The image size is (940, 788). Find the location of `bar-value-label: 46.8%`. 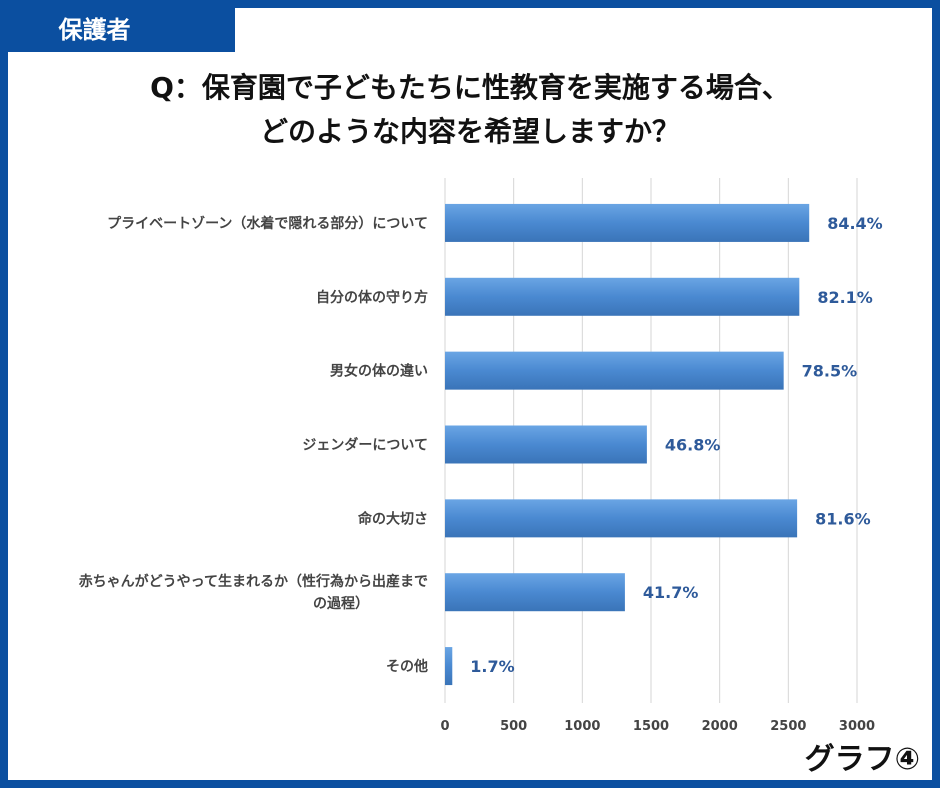

bar-value-label: 46.8% is located at coordinates (693, 445).